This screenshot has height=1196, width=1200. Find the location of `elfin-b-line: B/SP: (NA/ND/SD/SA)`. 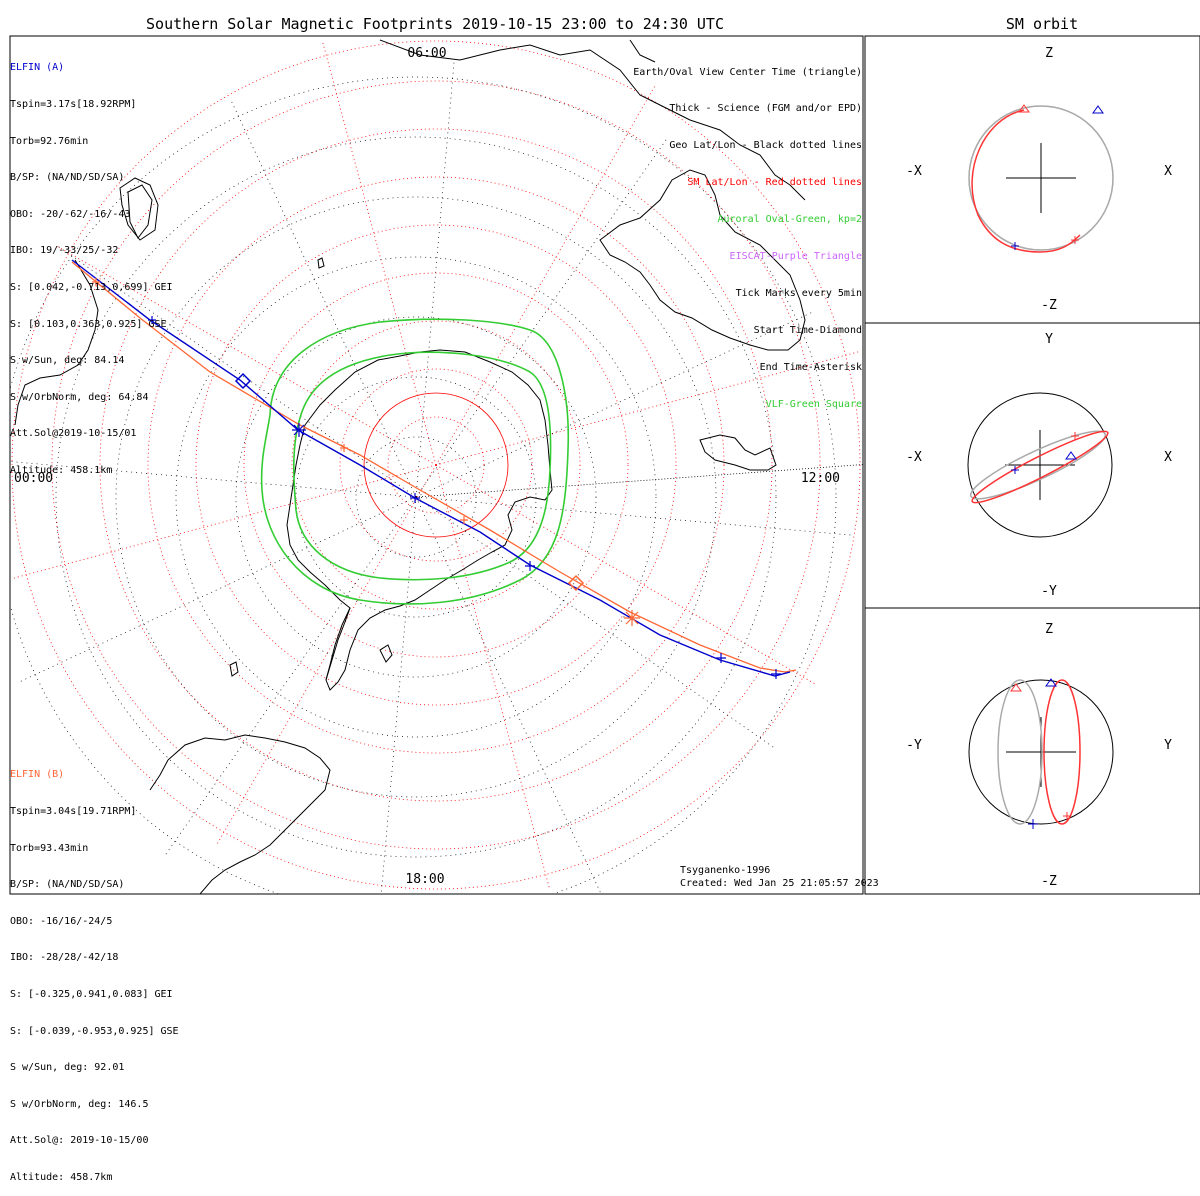

elfin-b-line: B/SP: (NA/ND/SD/SA) is located at coordinates (67, 885).